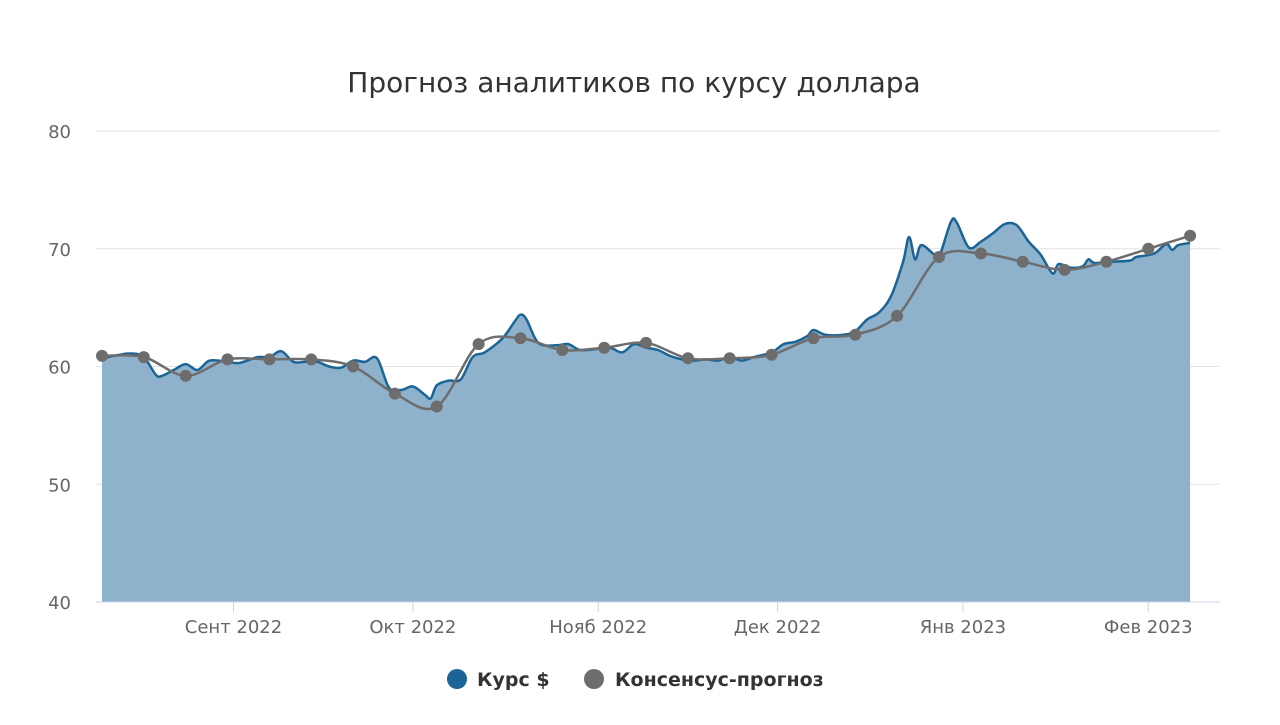 The width and height of the screenshot is (1280, 725). Describe the element at coordinates (633, 82) in the screenshot. I see `chart-title: Прогноз аналитиков по курсу доллара` at that location.